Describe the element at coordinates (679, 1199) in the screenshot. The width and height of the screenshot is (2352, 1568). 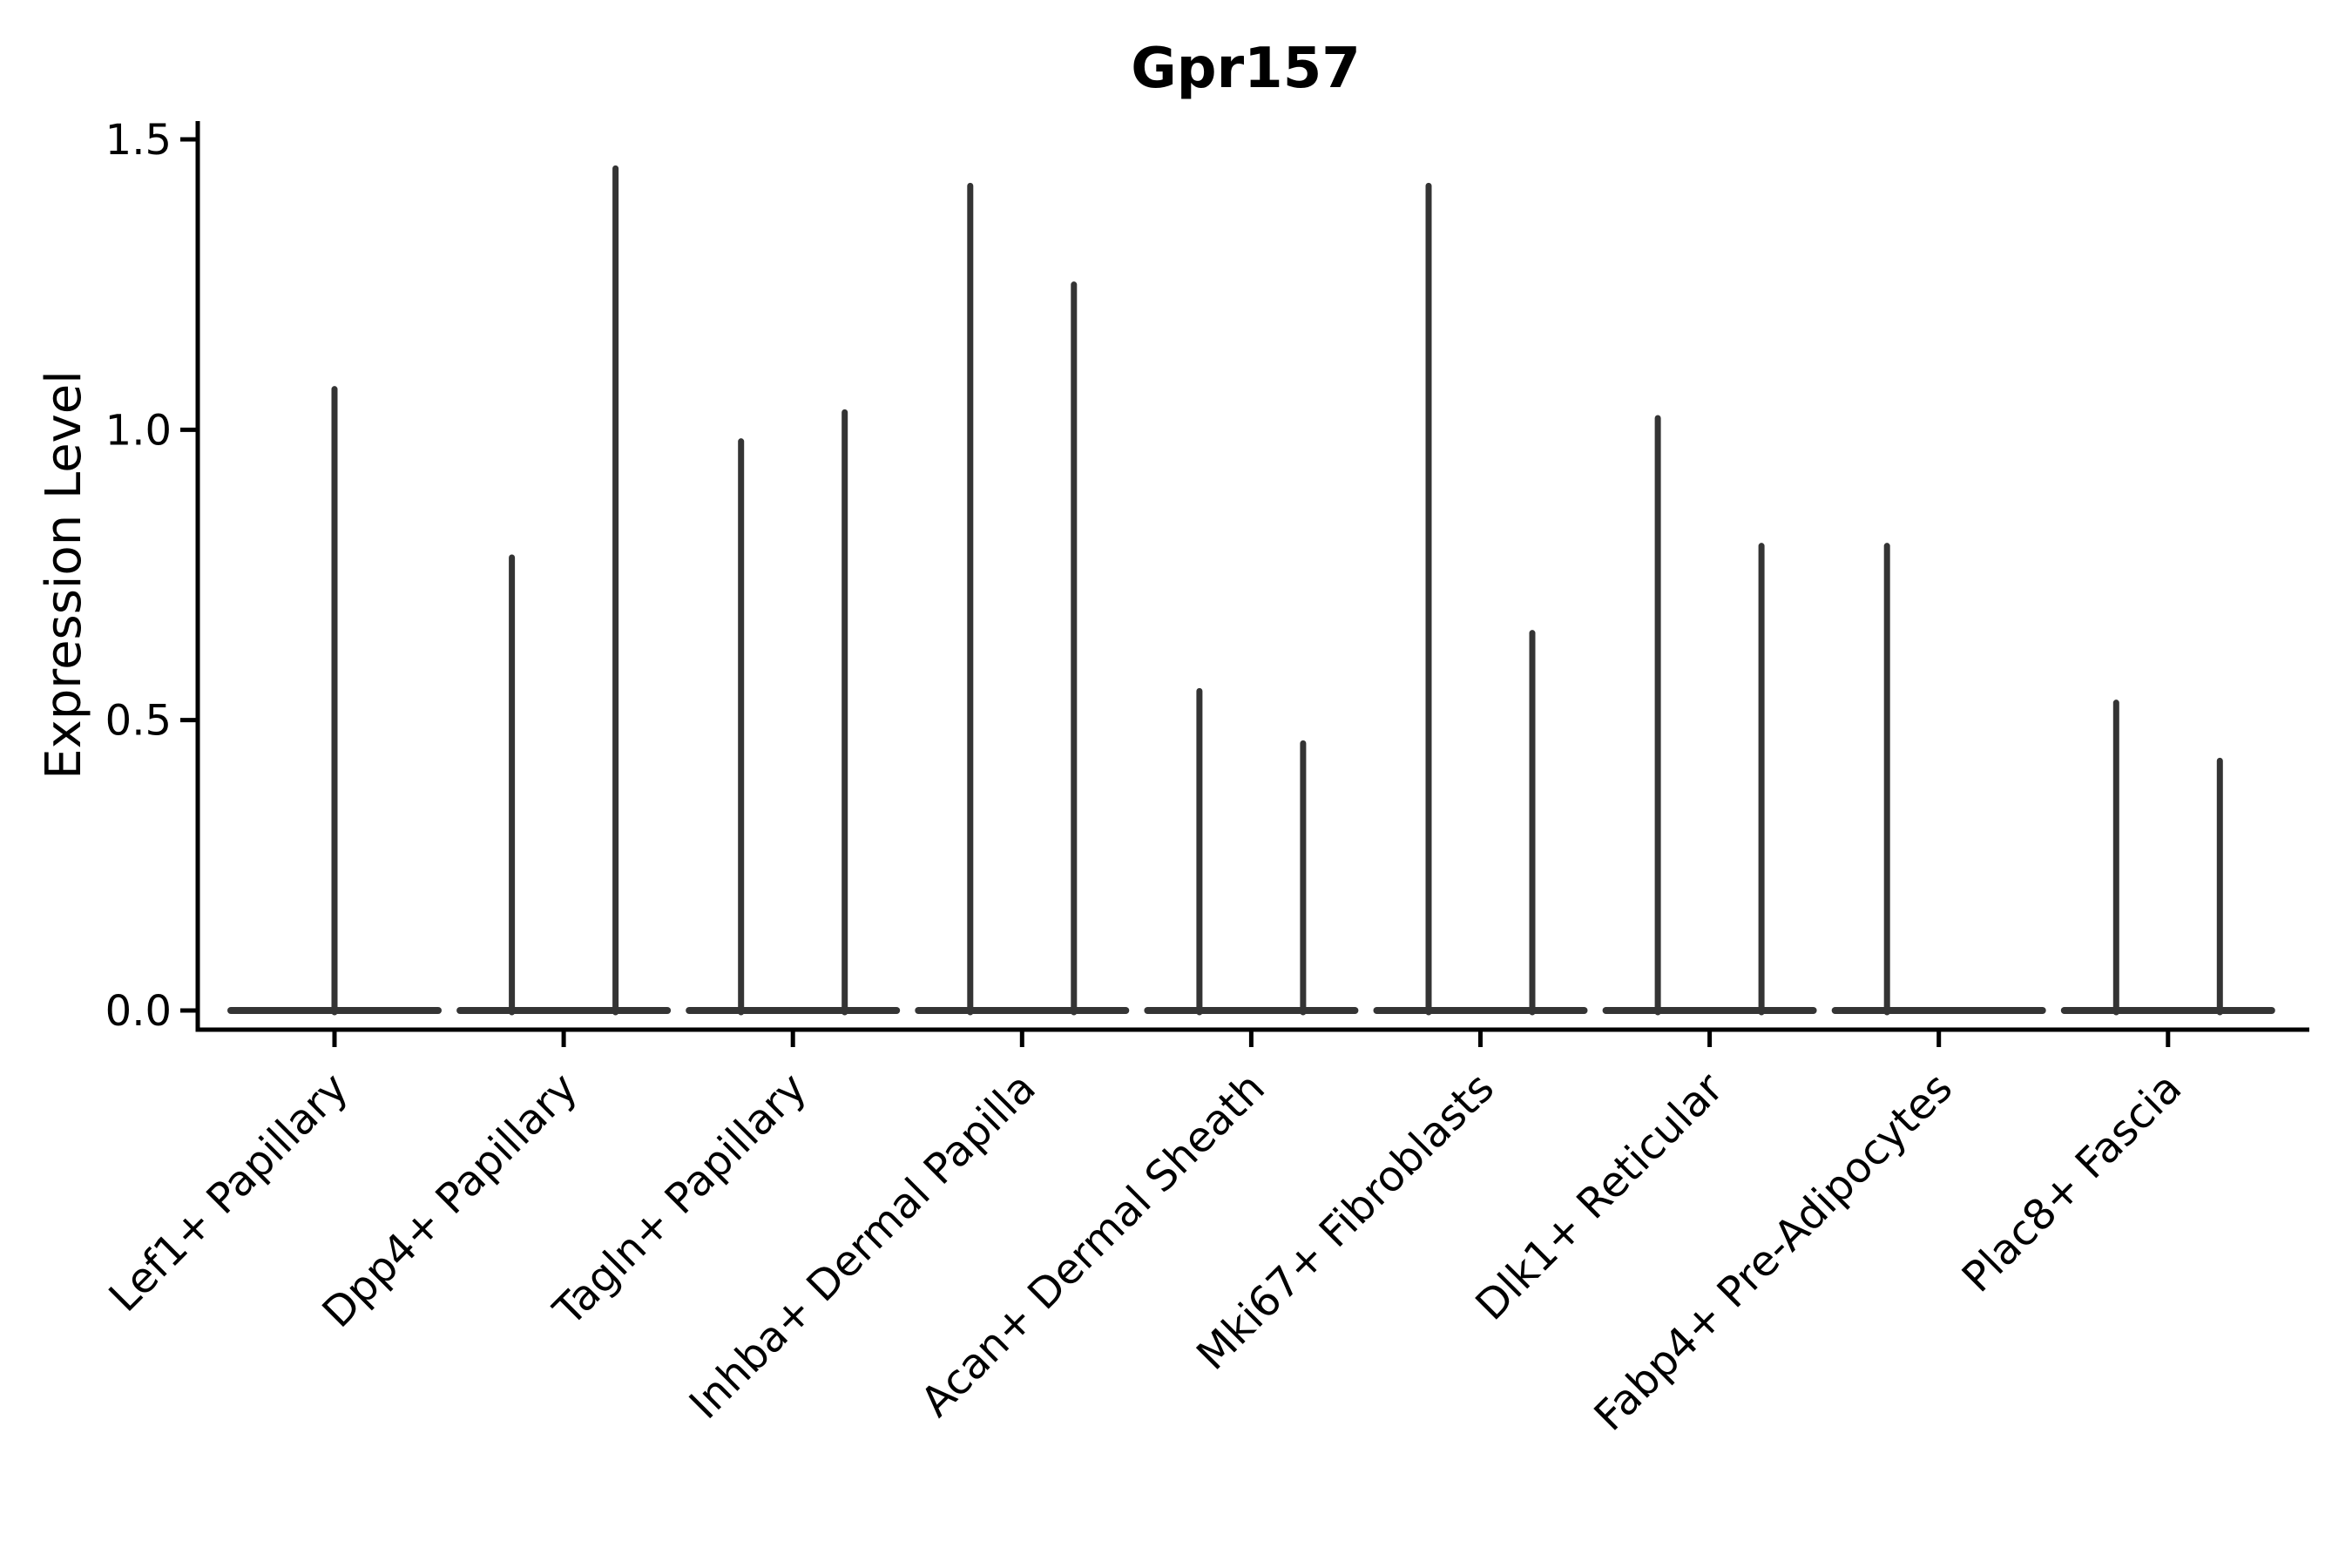
I see `x-tick-label: Tagln+ Papillary` at that location.